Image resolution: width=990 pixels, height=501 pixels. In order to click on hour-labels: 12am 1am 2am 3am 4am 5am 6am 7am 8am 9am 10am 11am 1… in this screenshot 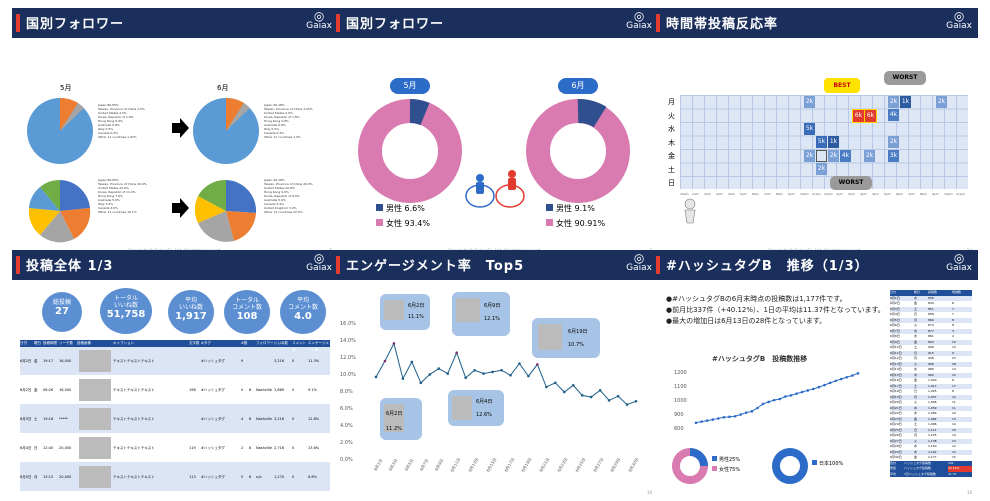, I will do `click(822, 194)`.